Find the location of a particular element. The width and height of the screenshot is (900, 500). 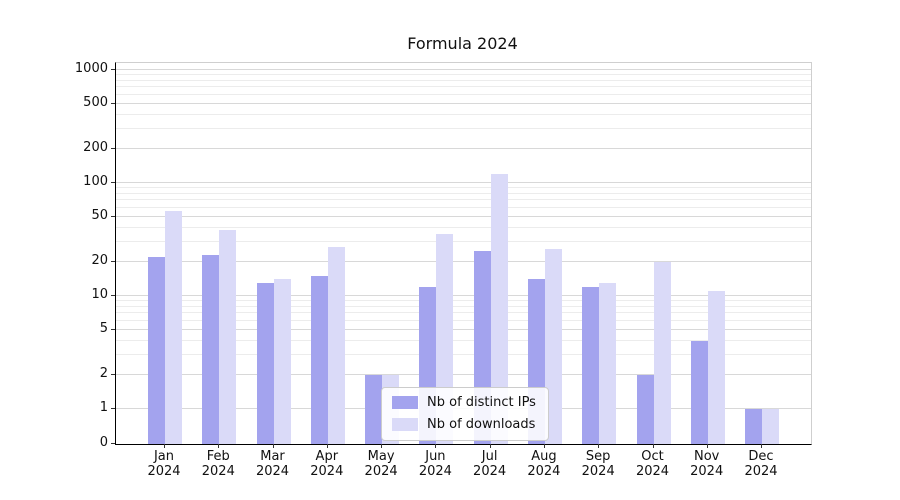

x-tick-label-aug: Aug 2024 is located at coordinates (544, 464).